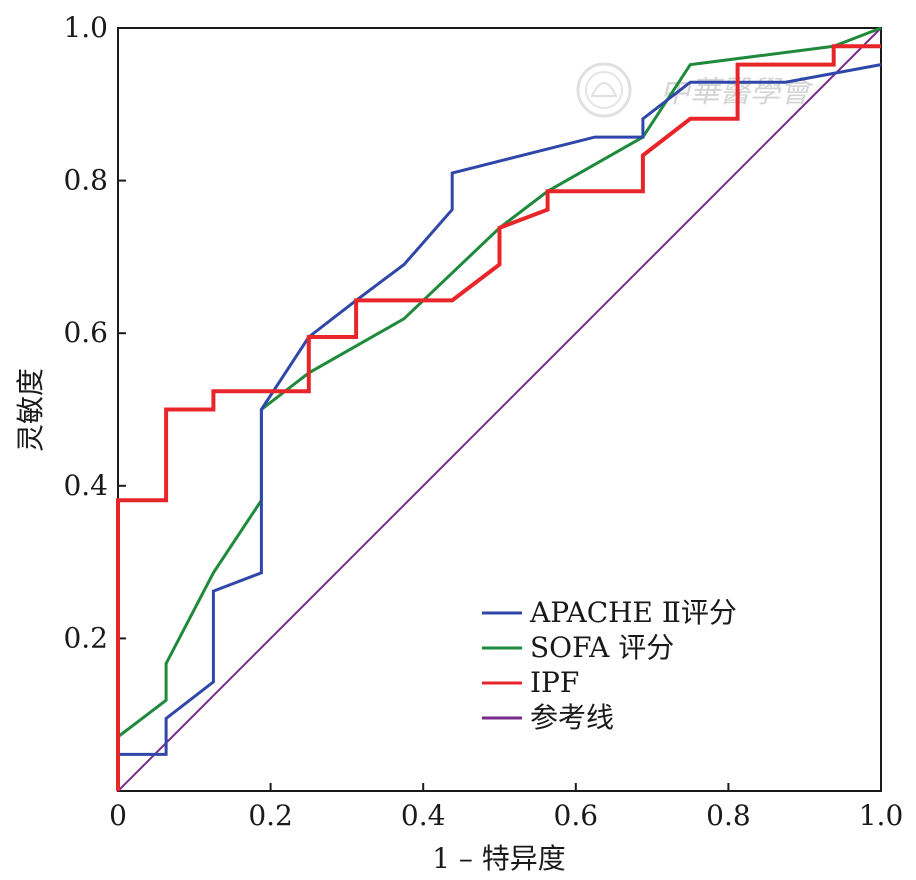 This screenshot has height=880, width=916. Describe the element at coordinates (270, 815) in the screenshot. I see `x-tick-label: 0.2` at that location.